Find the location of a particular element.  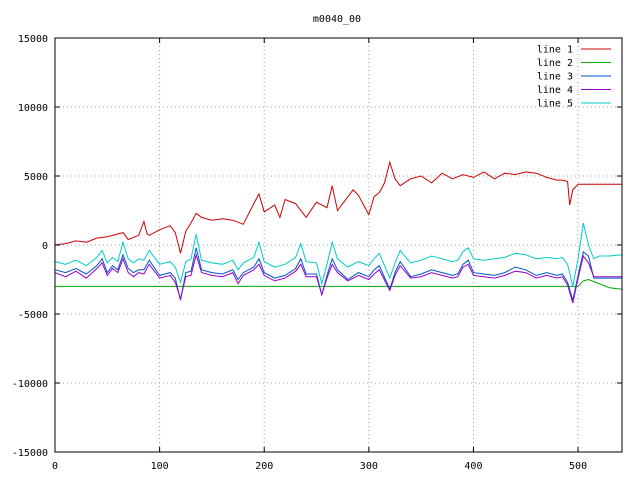

x-tick-label: 400 is located at coordinates (473, 466).